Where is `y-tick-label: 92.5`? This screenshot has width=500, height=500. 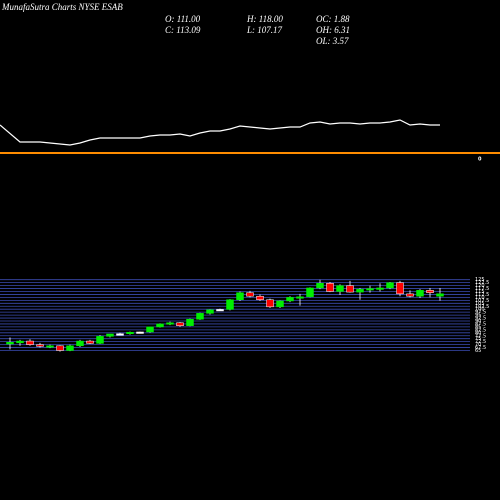
y-tick-label: 92.5 is located at coordinates (480, 319).